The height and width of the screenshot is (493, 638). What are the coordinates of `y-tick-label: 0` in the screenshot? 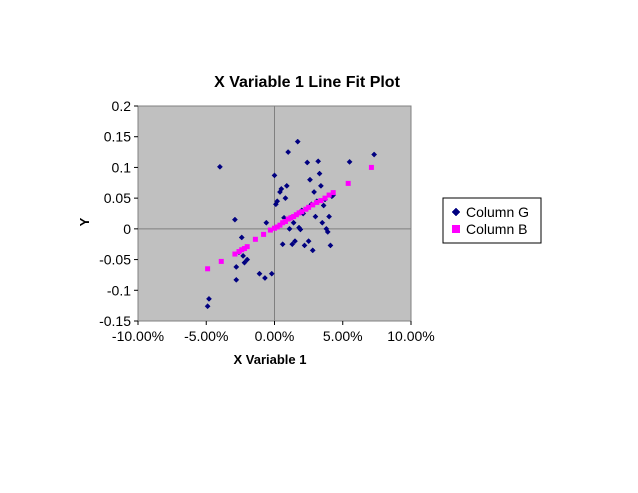 It's located at (127, 229).